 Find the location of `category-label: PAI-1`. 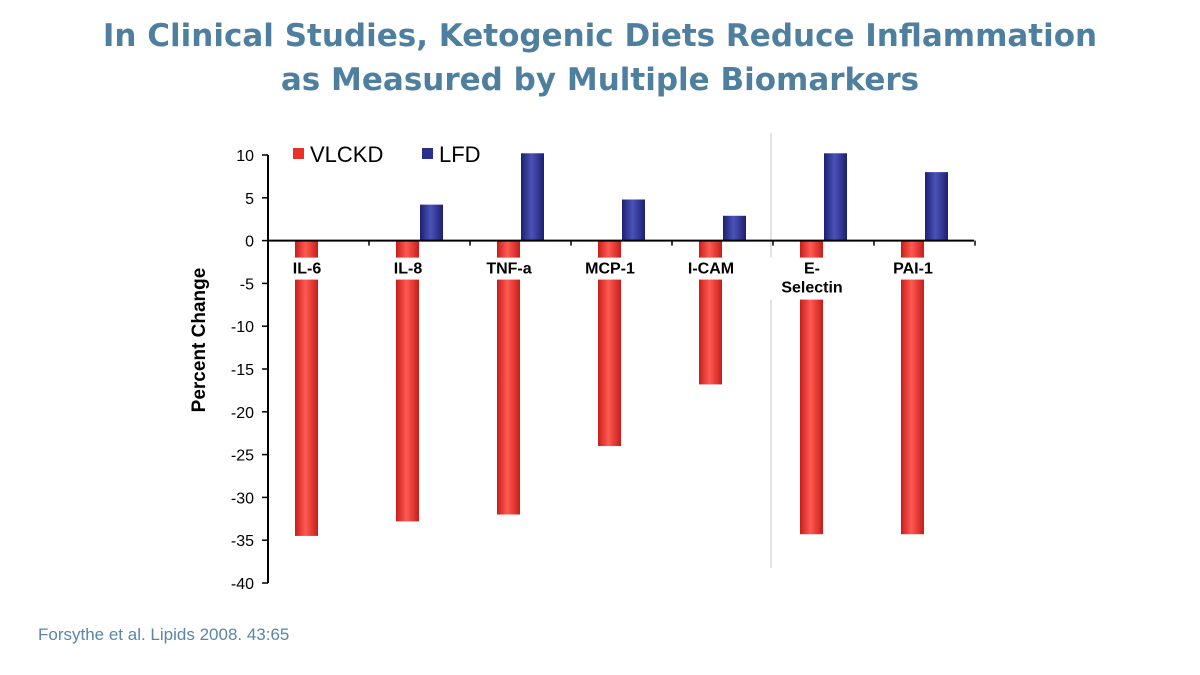

category-label: PAI-1 is located at coordinates (913, 268).